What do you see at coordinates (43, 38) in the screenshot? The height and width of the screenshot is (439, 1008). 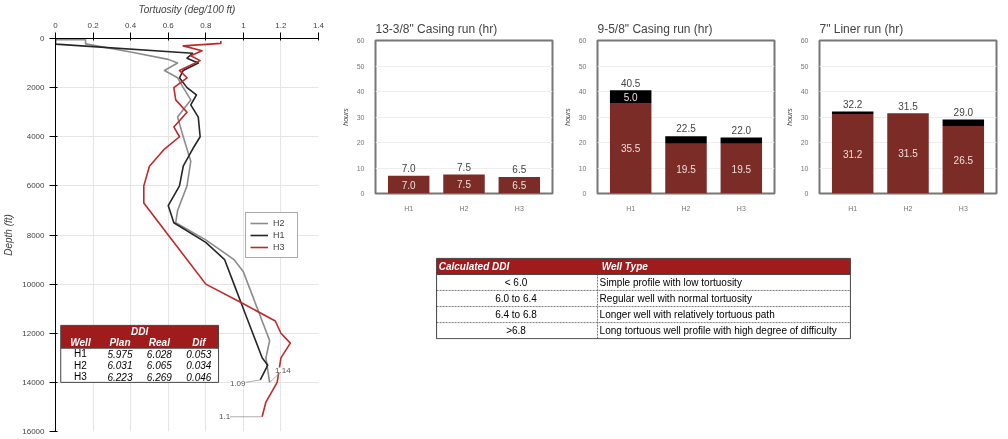 I see `y-tick-label: 0` at bounding box center [43, 38].